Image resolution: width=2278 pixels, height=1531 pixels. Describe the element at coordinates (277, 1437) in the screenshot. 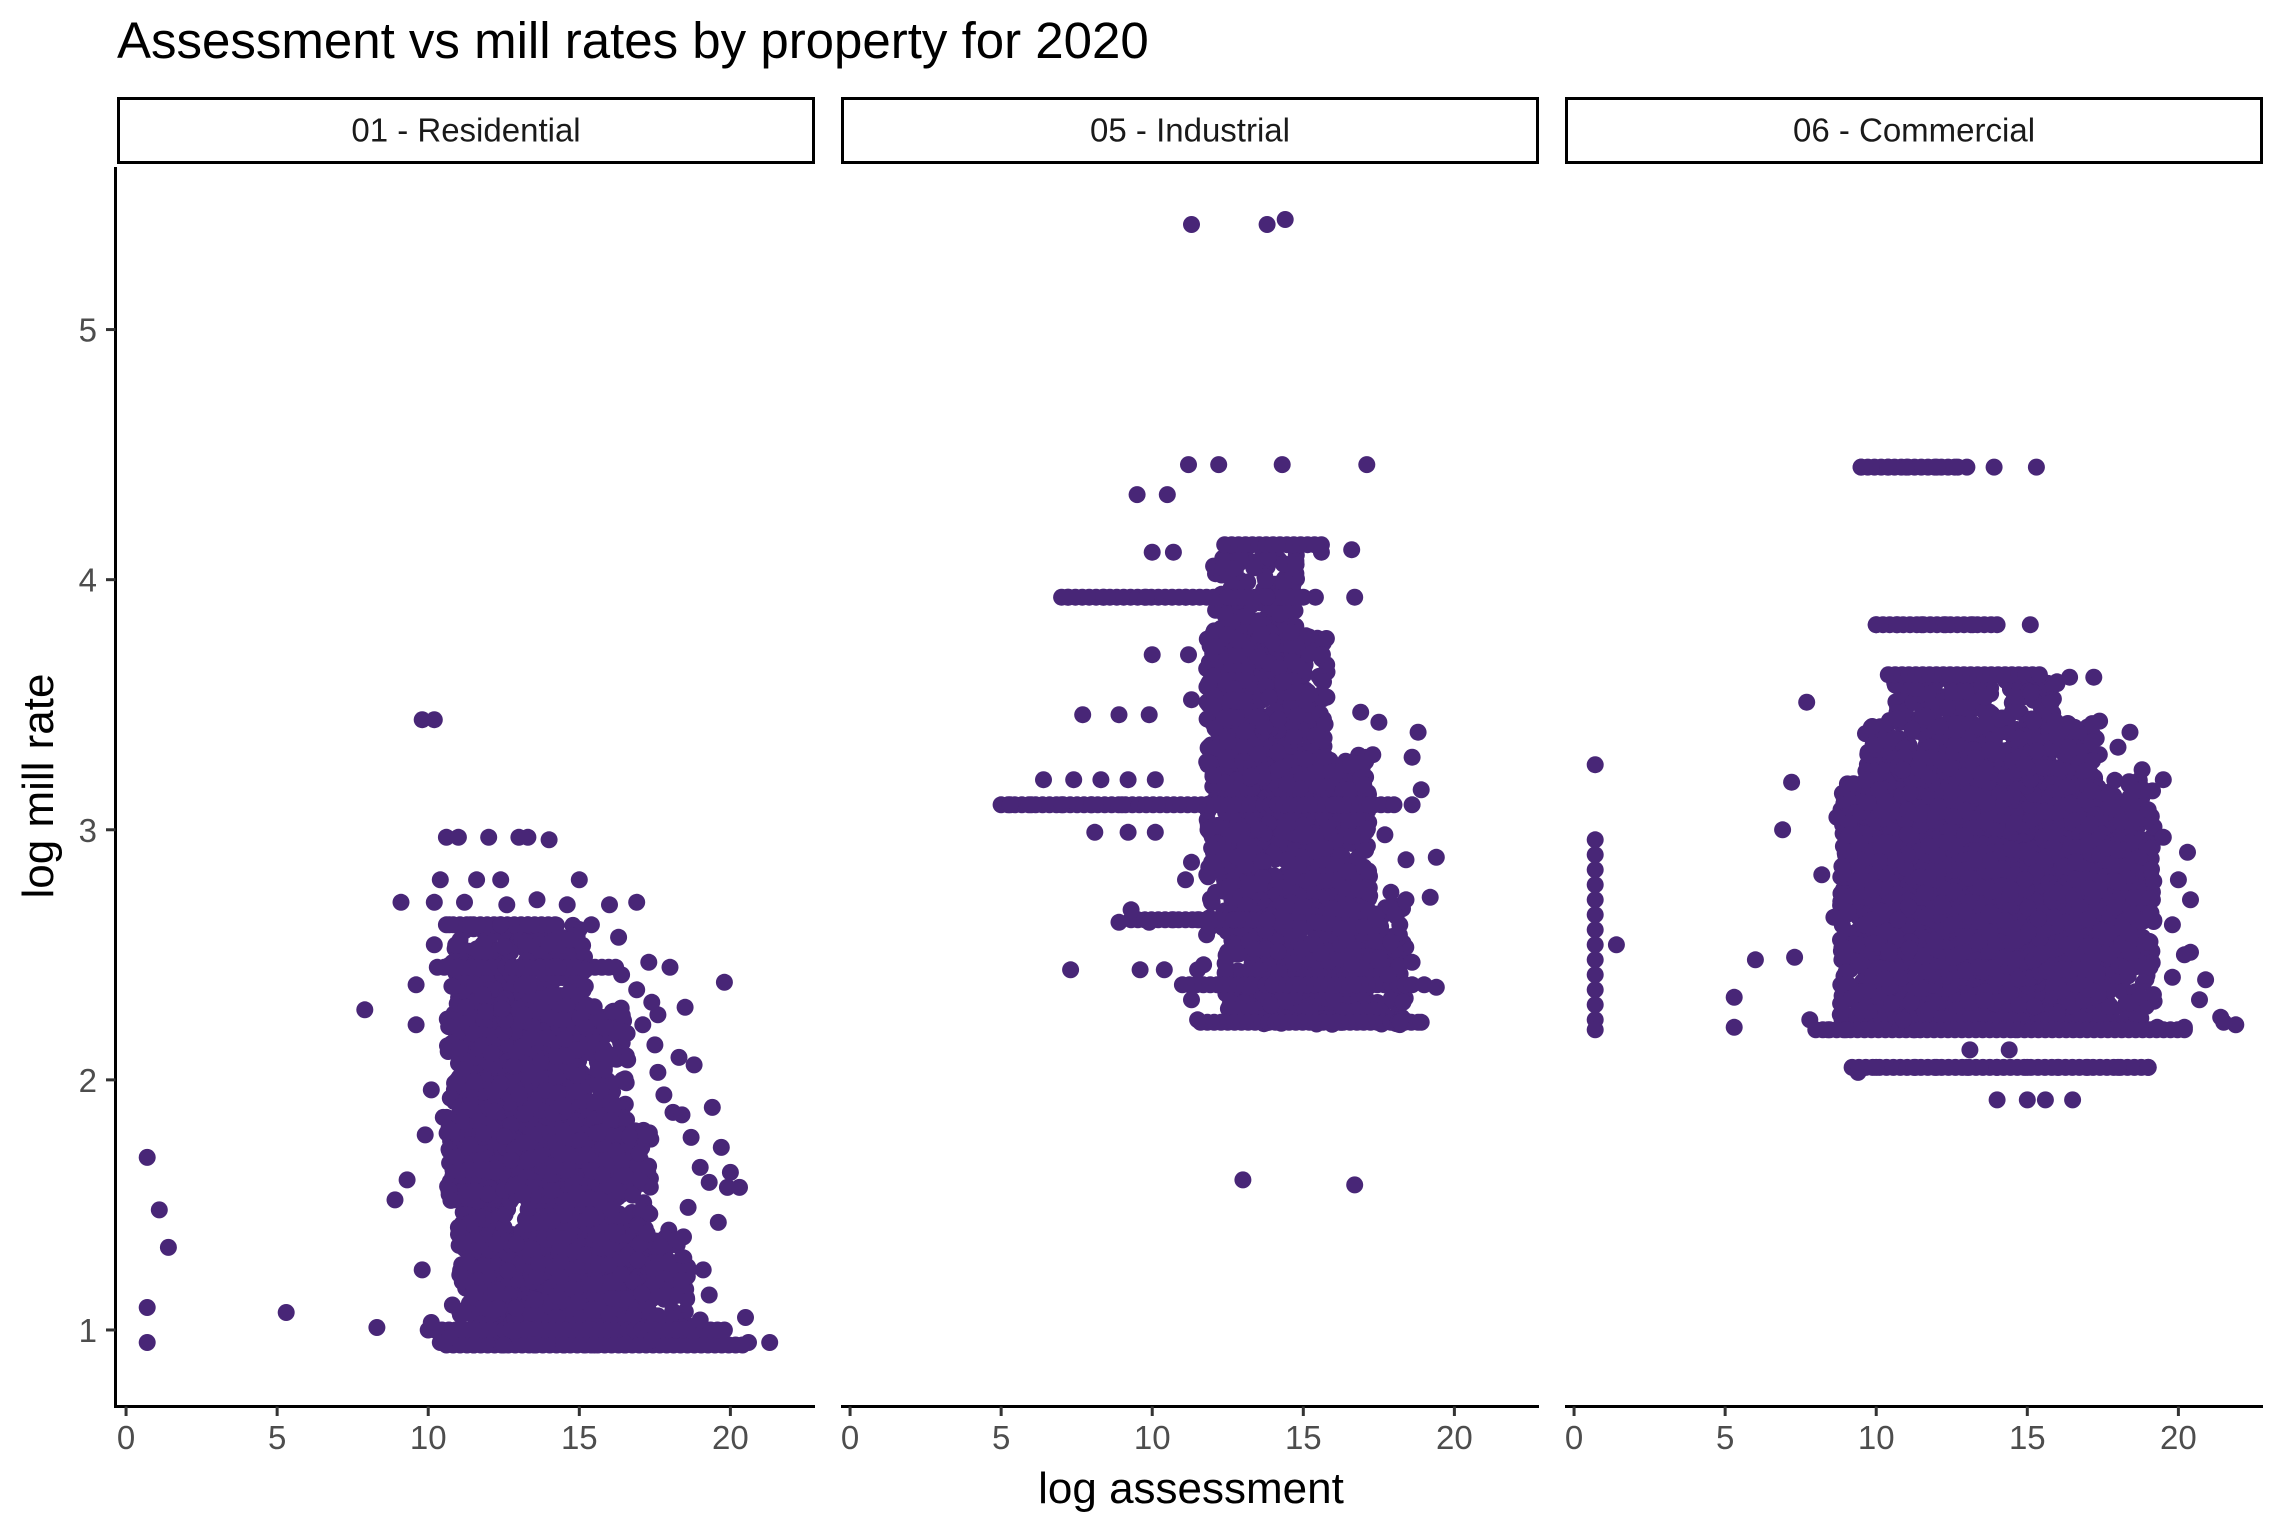

I see `x-tick-label: 5` at that location.